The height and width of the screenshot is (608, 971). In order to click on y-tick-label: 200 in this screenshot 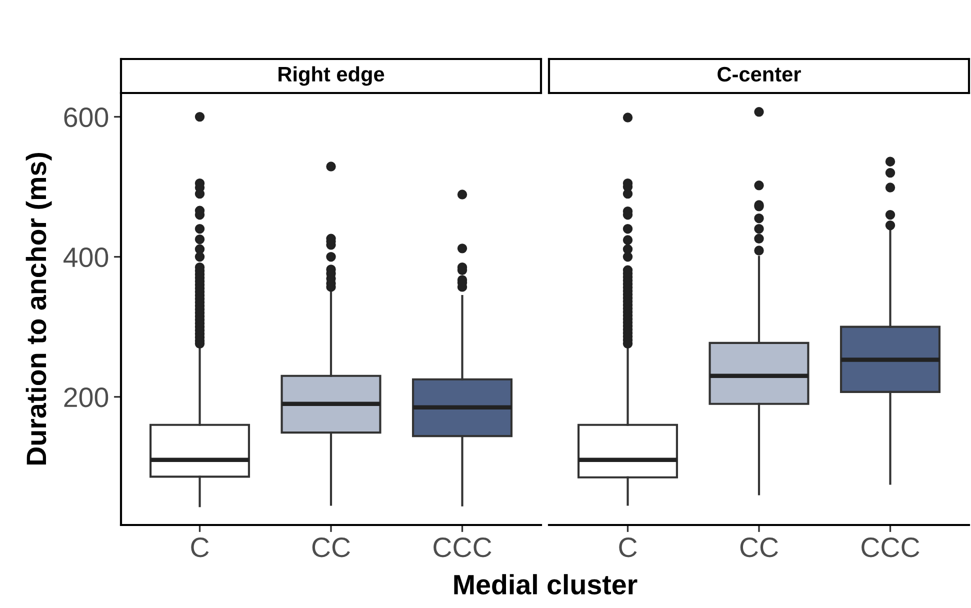, I will do `click(86, 398)`.